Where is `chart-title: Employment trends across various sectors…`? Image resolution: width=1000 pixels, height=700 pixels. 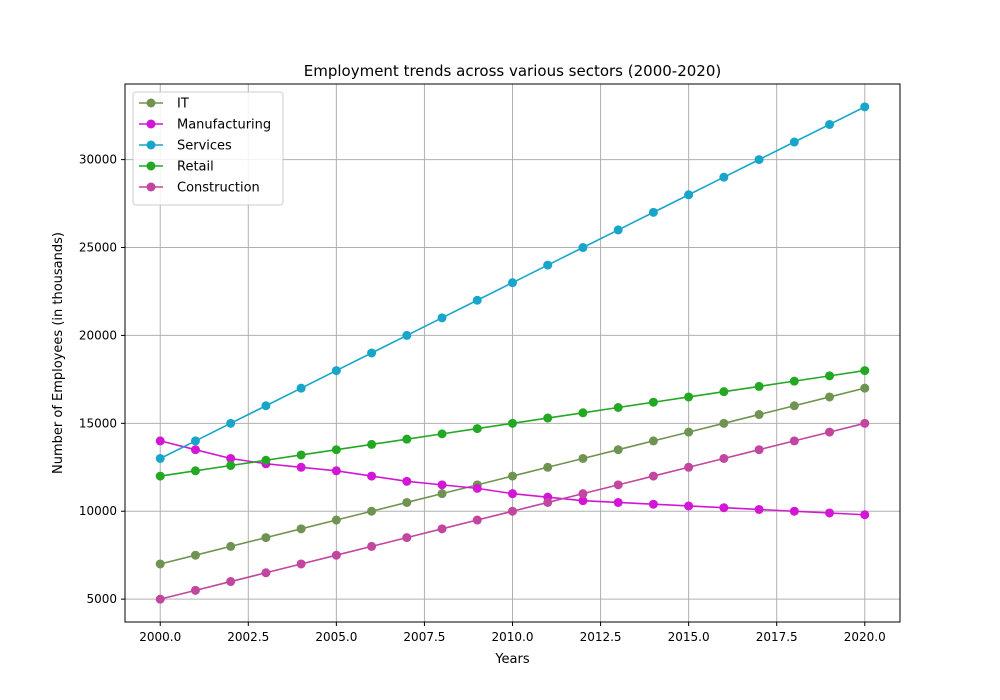
chart-title: Employment trends across various sectors… is located at coordinates (512, 71).